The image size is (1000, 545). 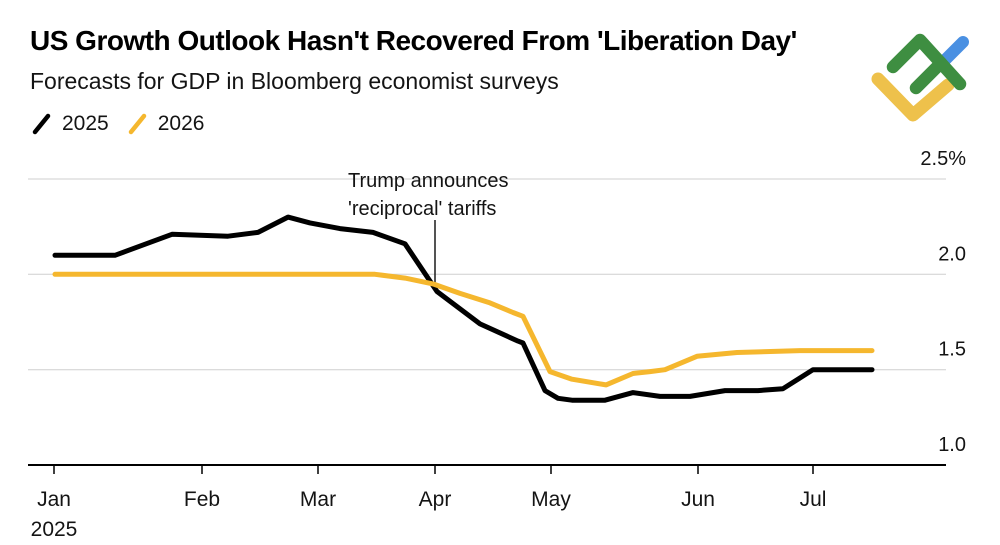 I want to click on legend-item-2025: 2025, so click(x=70, y=124).